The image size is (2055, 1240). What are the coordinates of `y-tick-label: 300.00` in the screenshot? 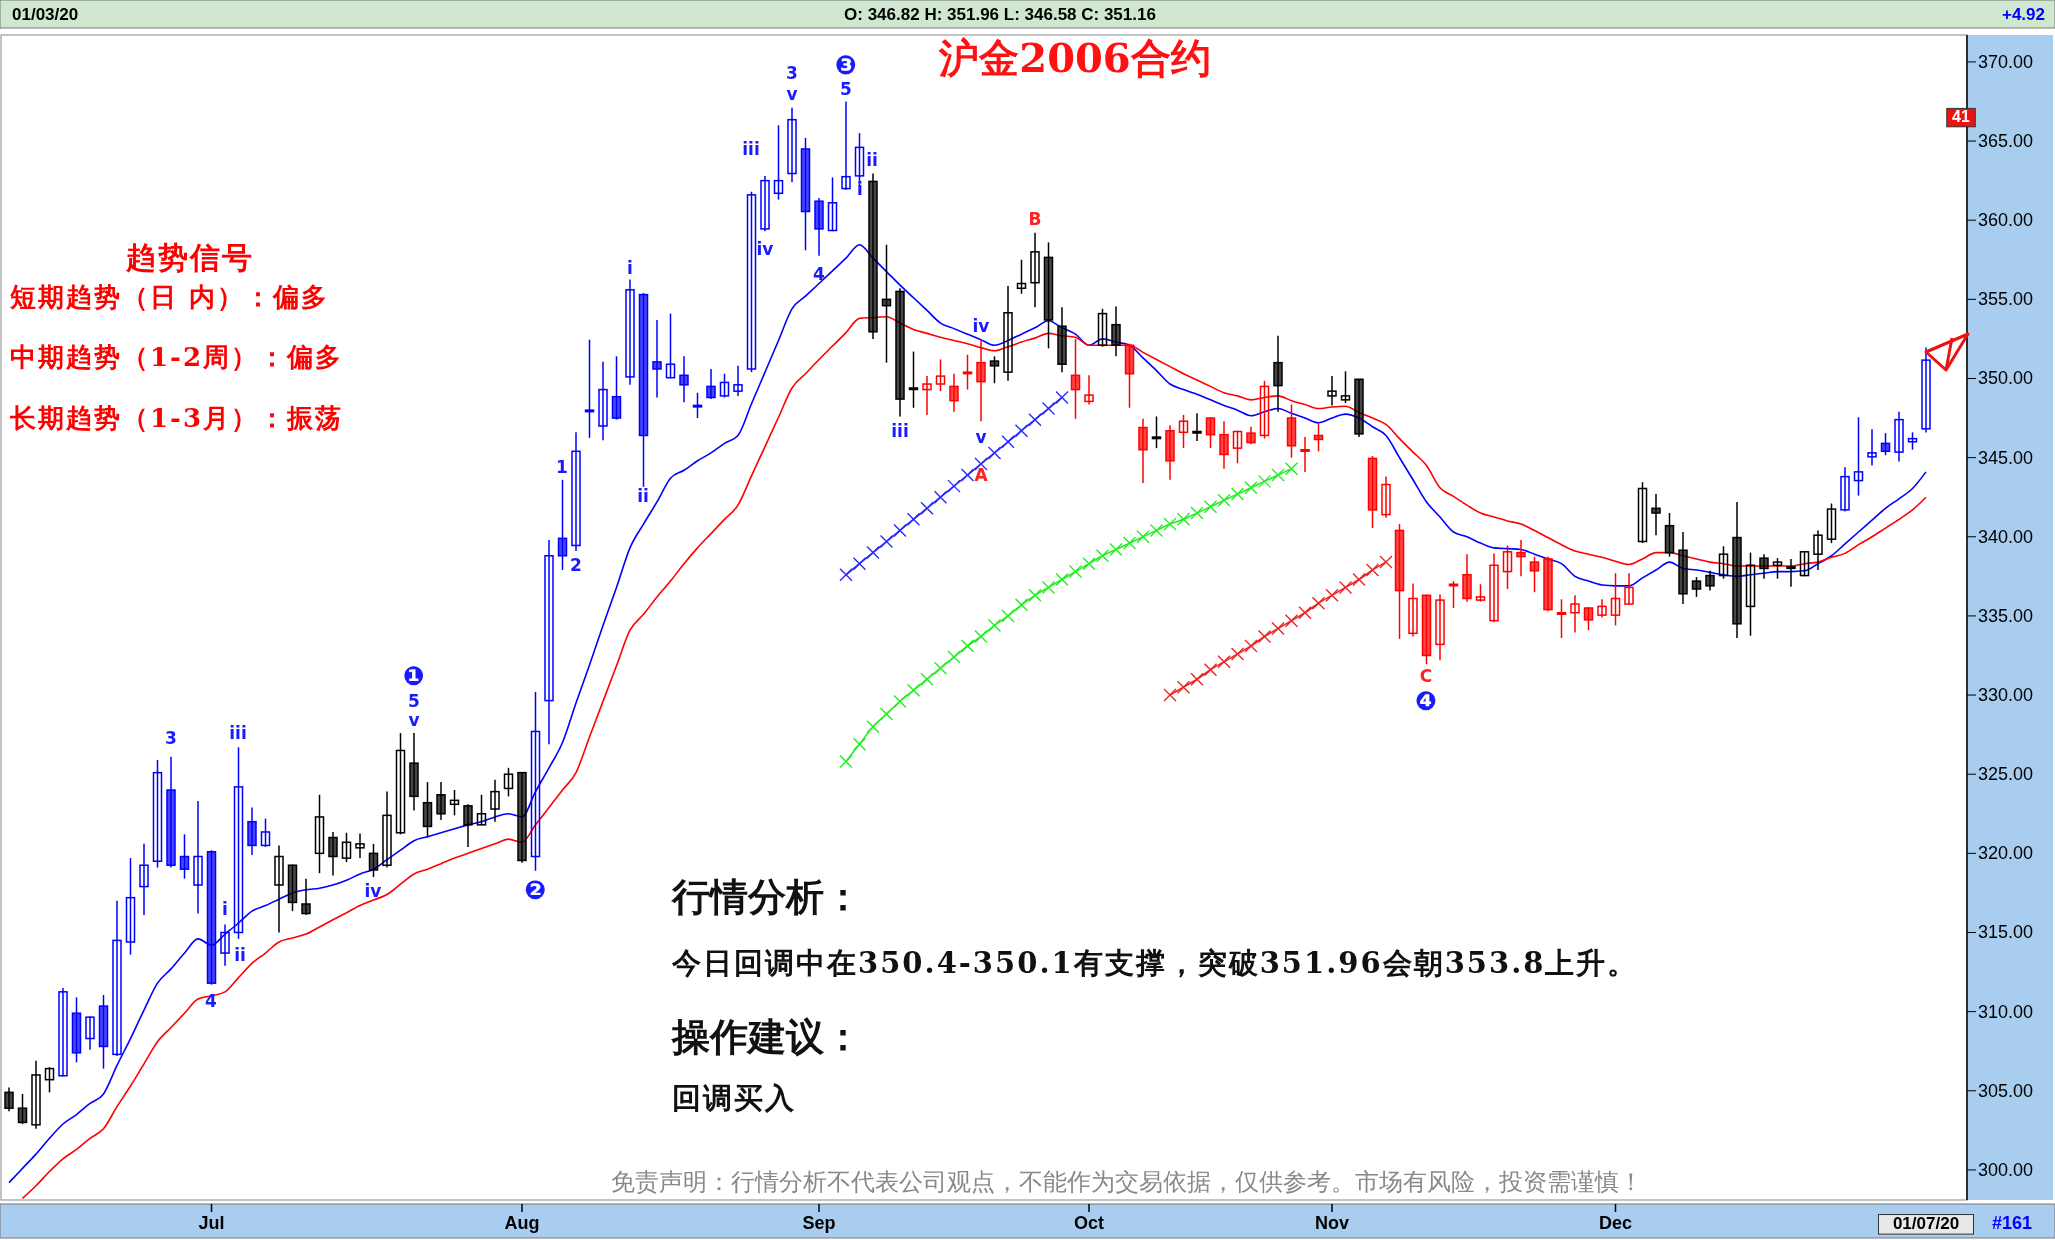 It's located at (2006, 1169).